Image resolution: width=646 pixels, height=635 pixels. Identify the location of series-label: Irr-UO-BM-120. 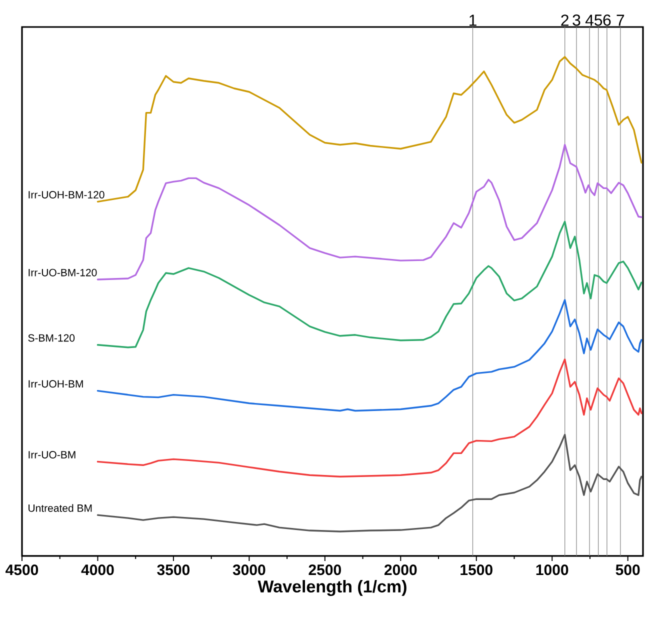
(62, 272).